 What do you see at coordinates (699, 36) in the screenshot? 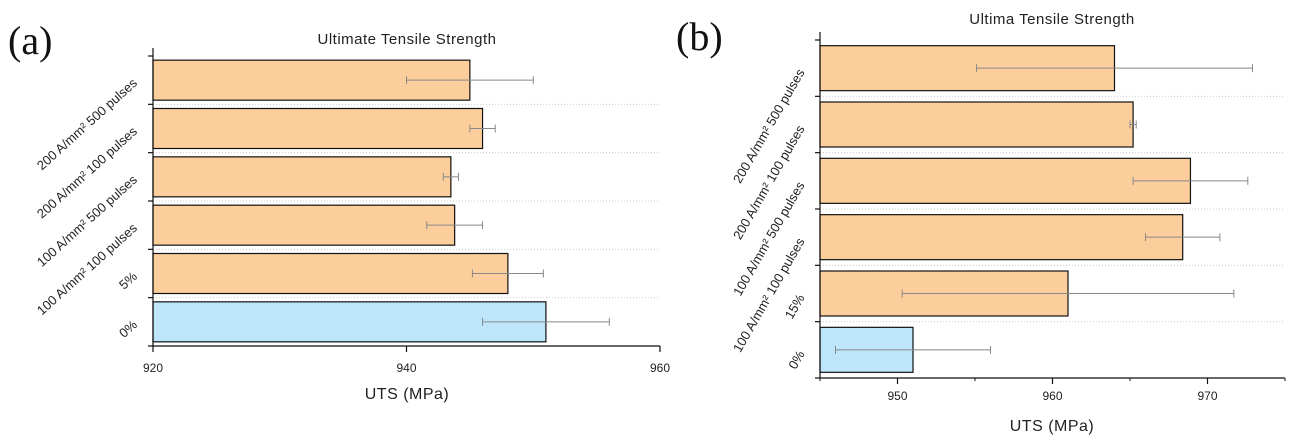
I see `panel-b-letter: (b)` at bounding box center [699, 36].